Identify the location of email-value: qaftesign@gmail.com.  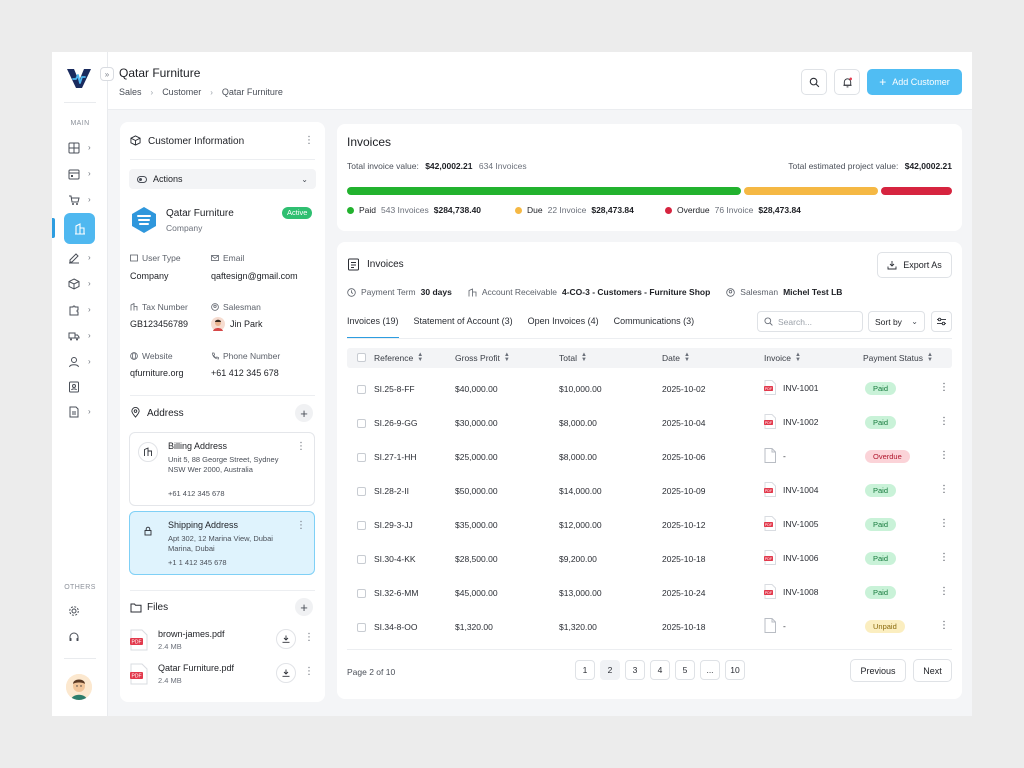
(254, 276).